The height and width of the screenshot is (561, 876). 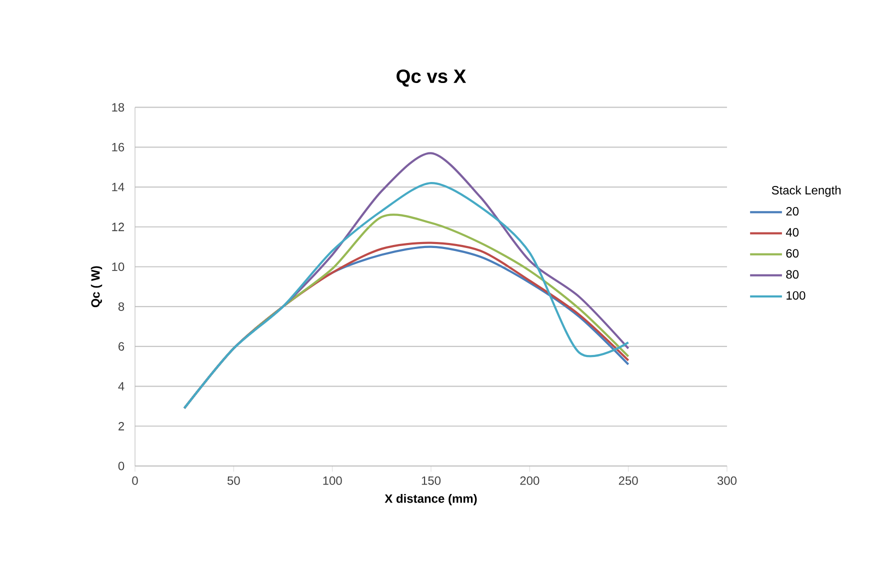 What do you see at coordinates (792, 232) in the screenshot?
I see `legend-label: 40` at bounding box center [792, 232].